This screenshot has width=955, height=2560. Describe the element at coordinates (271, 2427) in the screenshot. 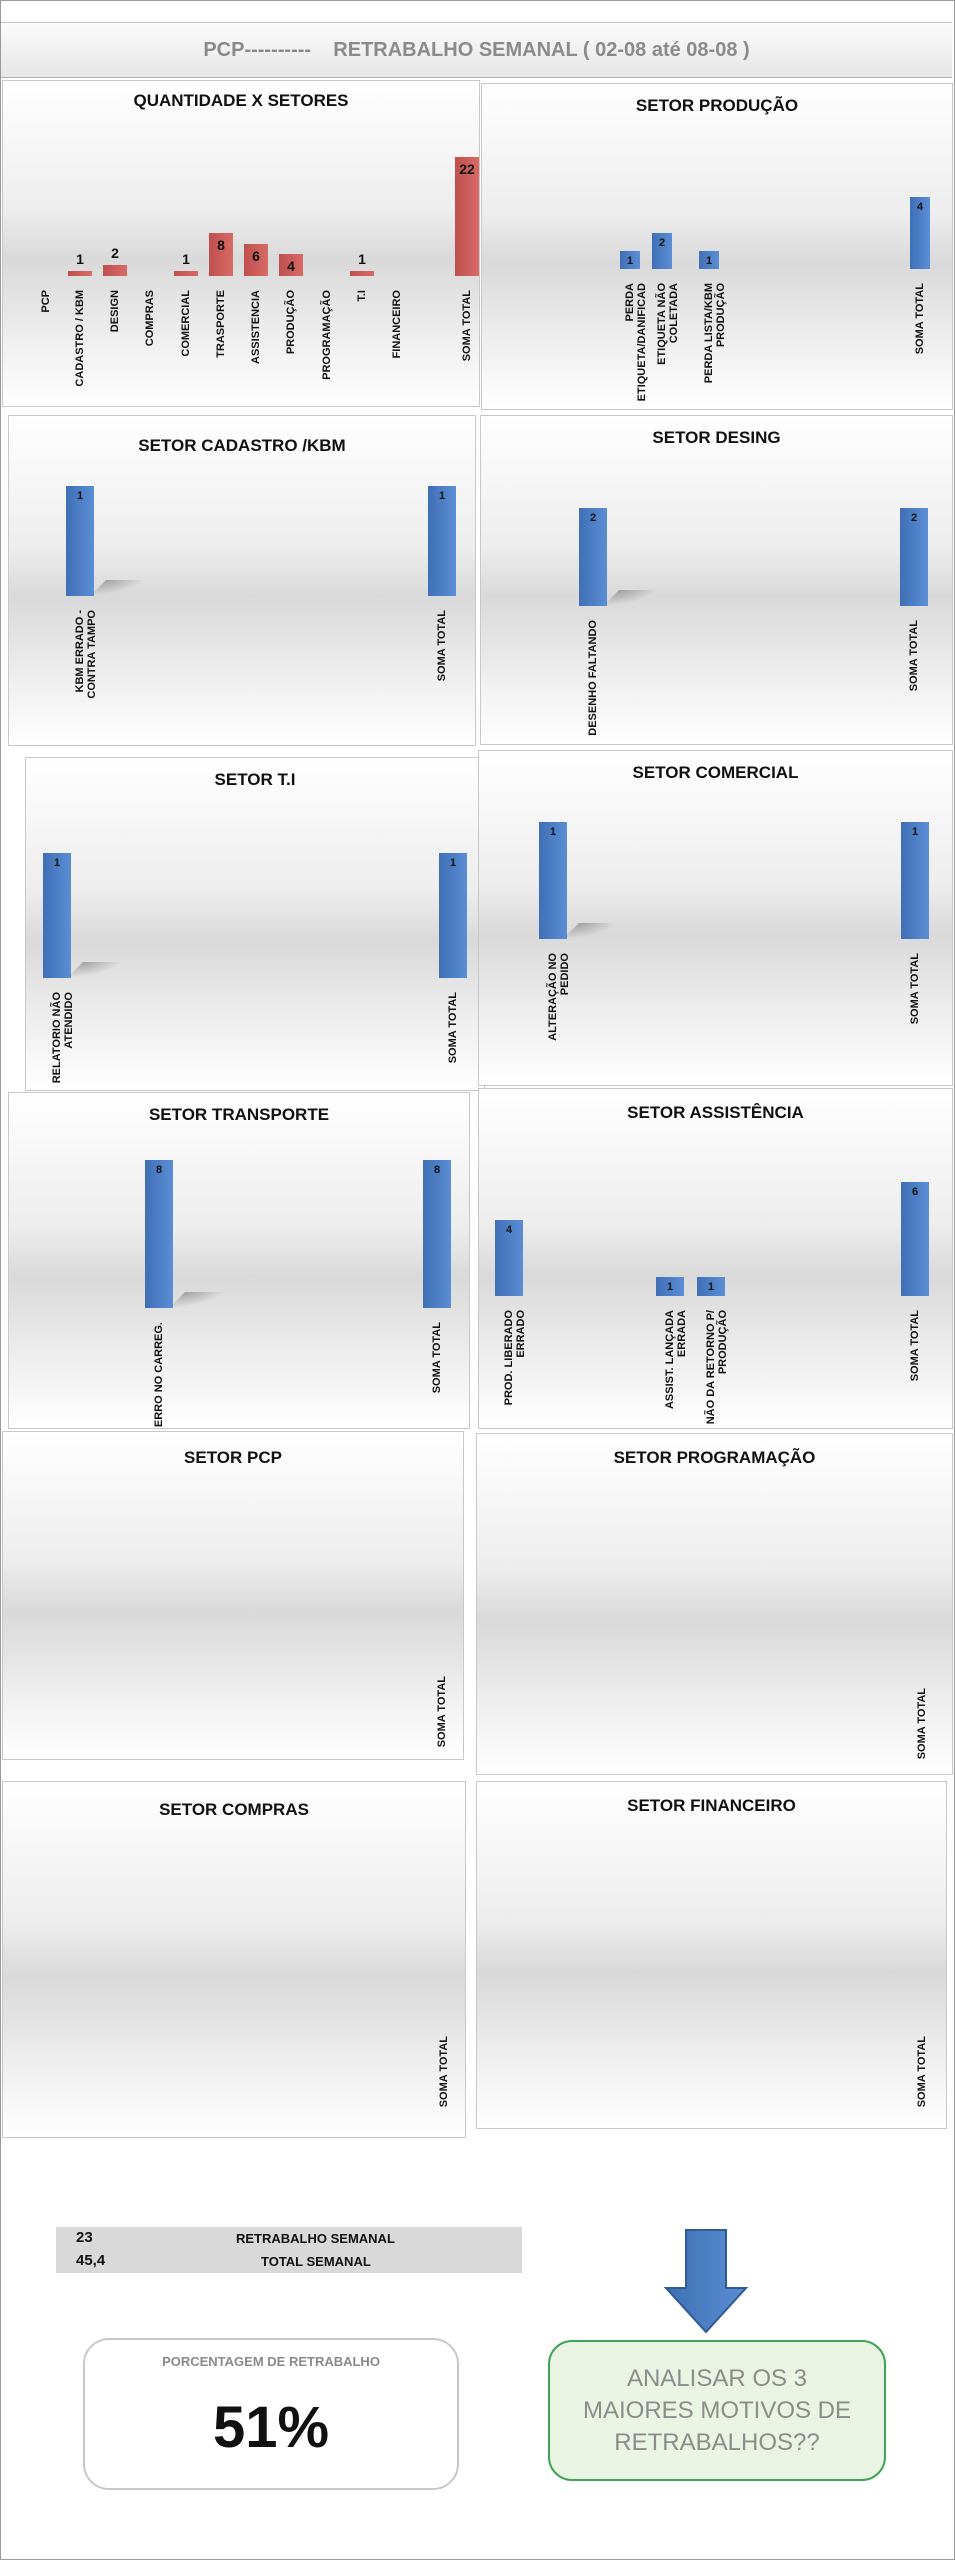

I see `percentage-value: 51%` at that location.